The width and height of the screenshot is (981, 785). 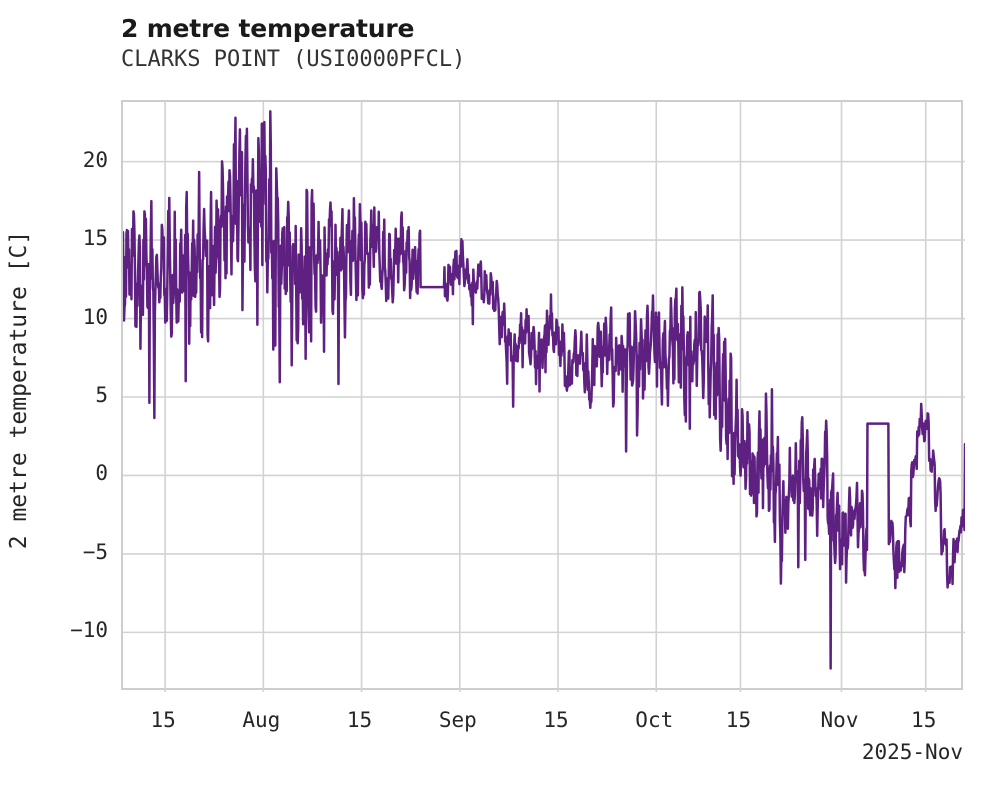 I want to click on chart-subtitle: CLARKS POINT (USI0000PFCL), so click(x=293, y=59).